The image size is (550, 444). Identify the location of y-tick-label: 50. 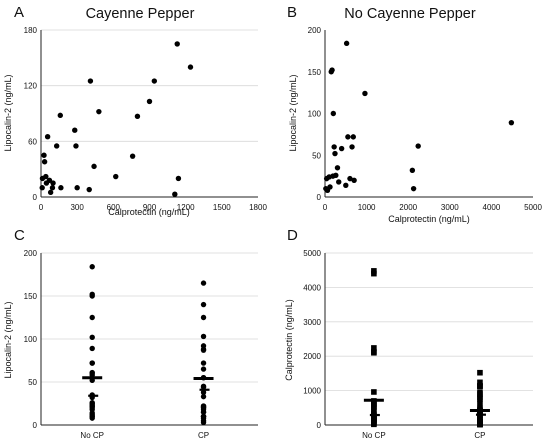
(32, 382).